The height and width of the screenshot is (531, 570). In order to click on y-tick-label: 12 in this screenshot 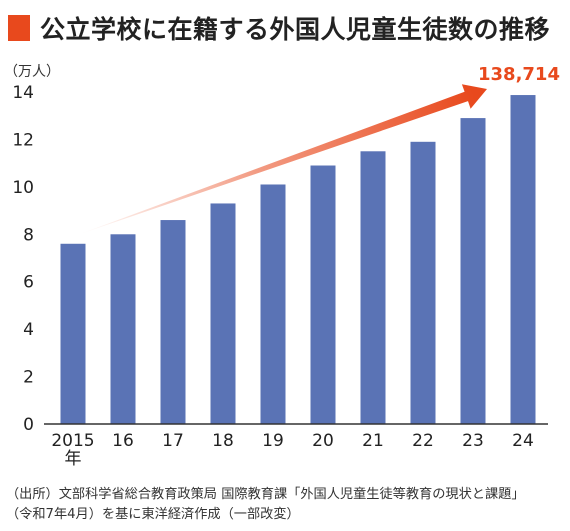, I will do `click(23, 140)`.